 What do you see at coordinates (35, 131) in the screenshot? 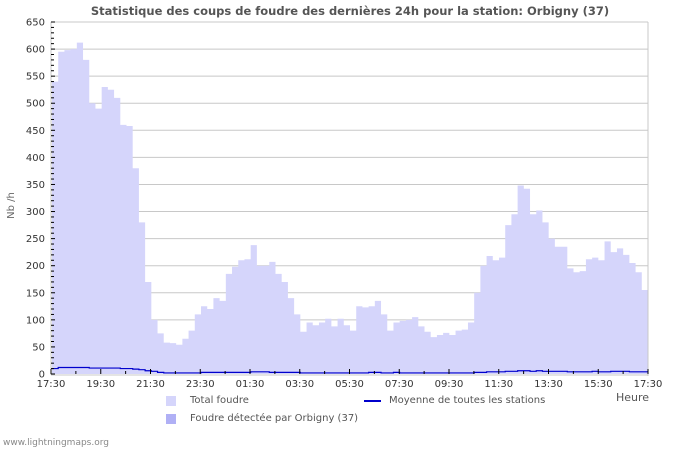
I see `y-tick-label: 450` at bounding box center [35, 131].